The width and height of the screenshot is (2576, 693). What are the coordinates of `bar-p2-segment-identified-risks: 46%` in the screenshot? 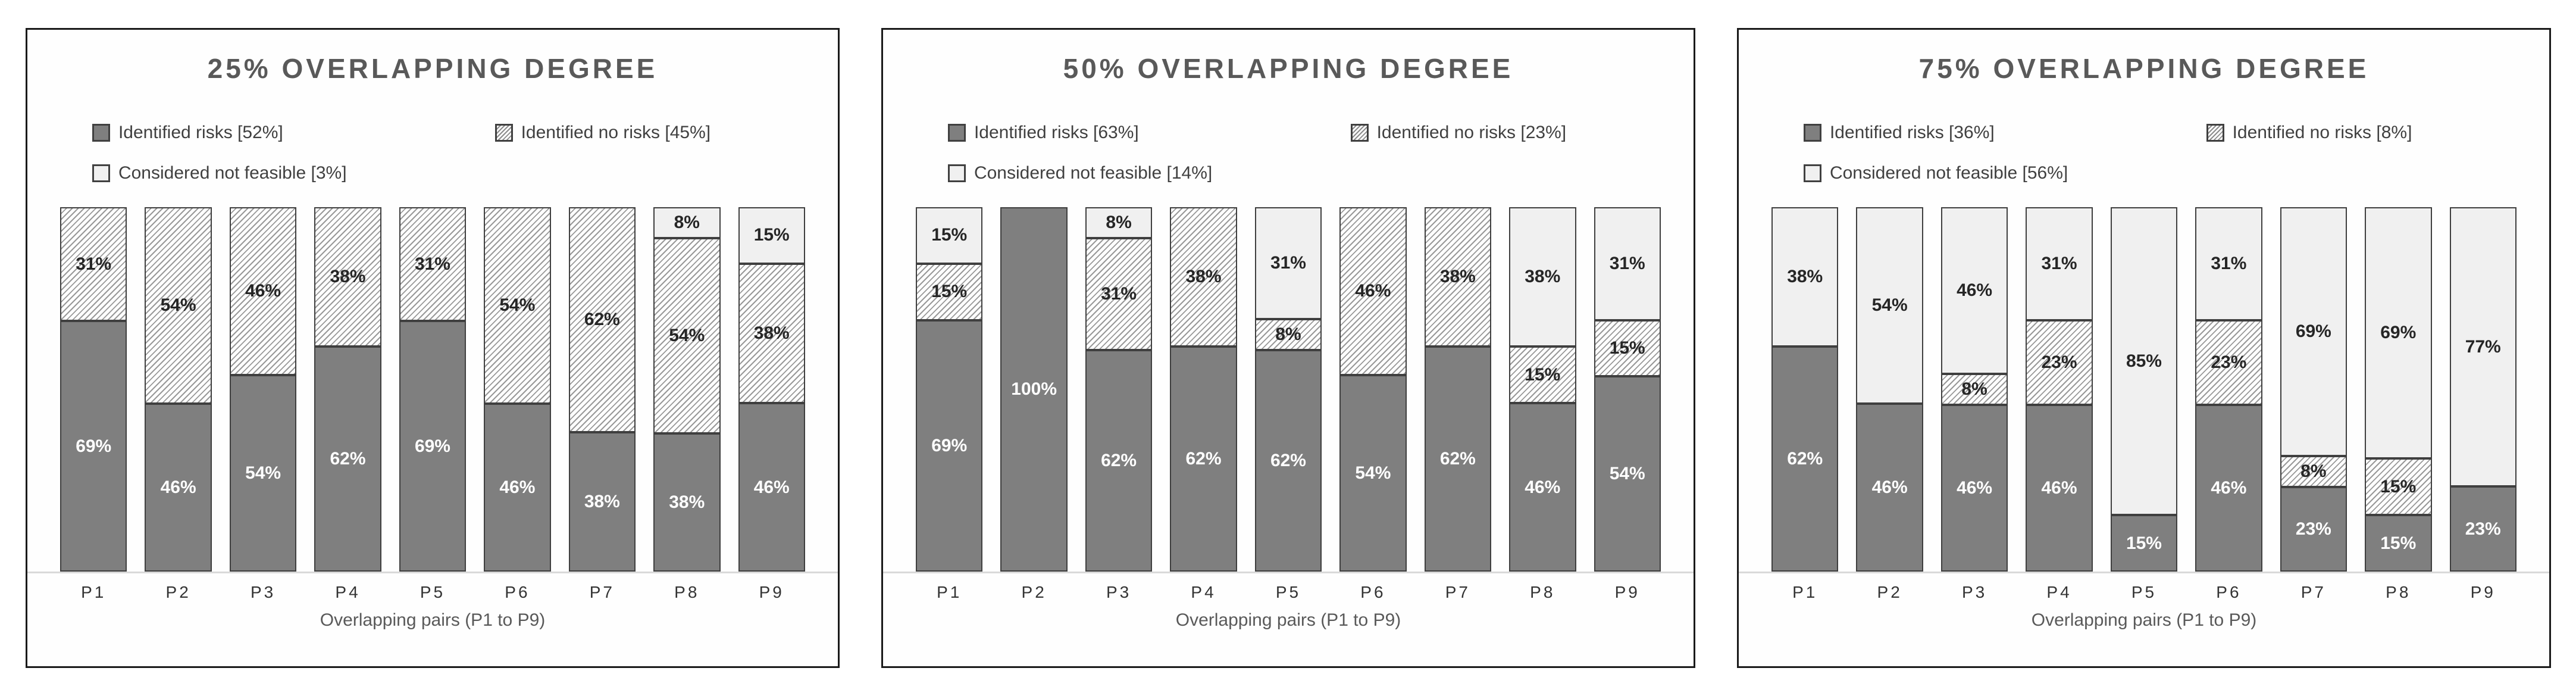 It's located at (1889, 488).